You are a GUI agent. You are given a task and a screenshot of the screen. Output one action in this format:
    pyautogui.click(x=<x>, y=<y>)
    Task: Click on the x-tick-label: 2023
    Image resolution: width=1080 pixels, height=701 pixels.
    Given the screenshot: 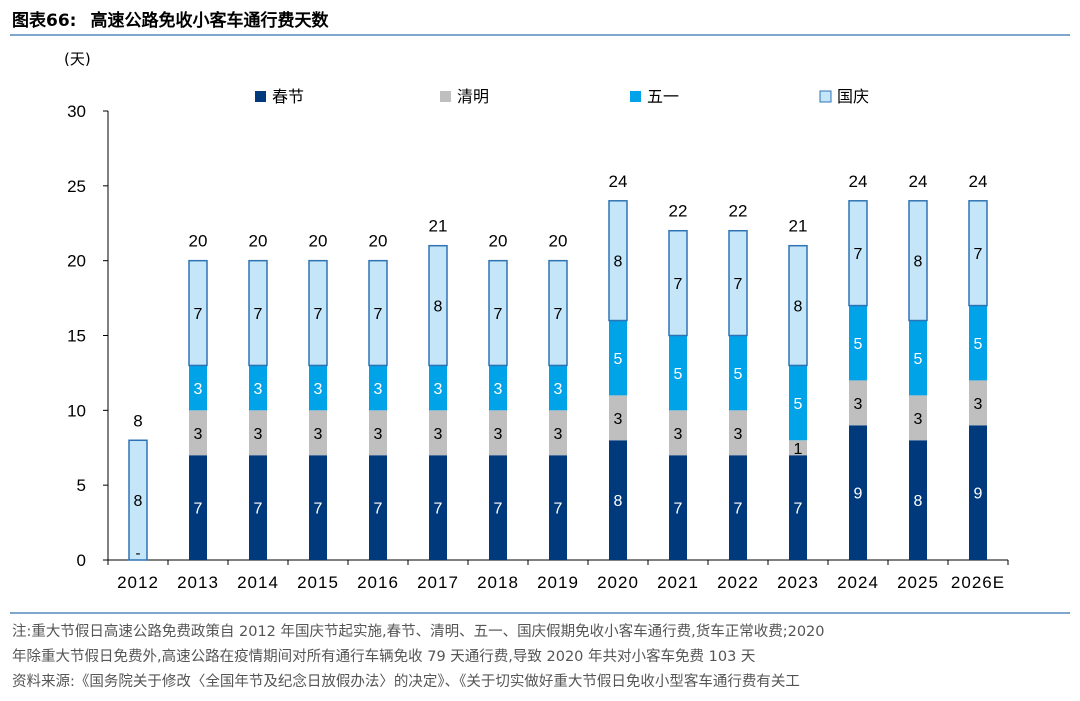 What is the action you would take?
    pyautogui.click(x=798, y=582)
    